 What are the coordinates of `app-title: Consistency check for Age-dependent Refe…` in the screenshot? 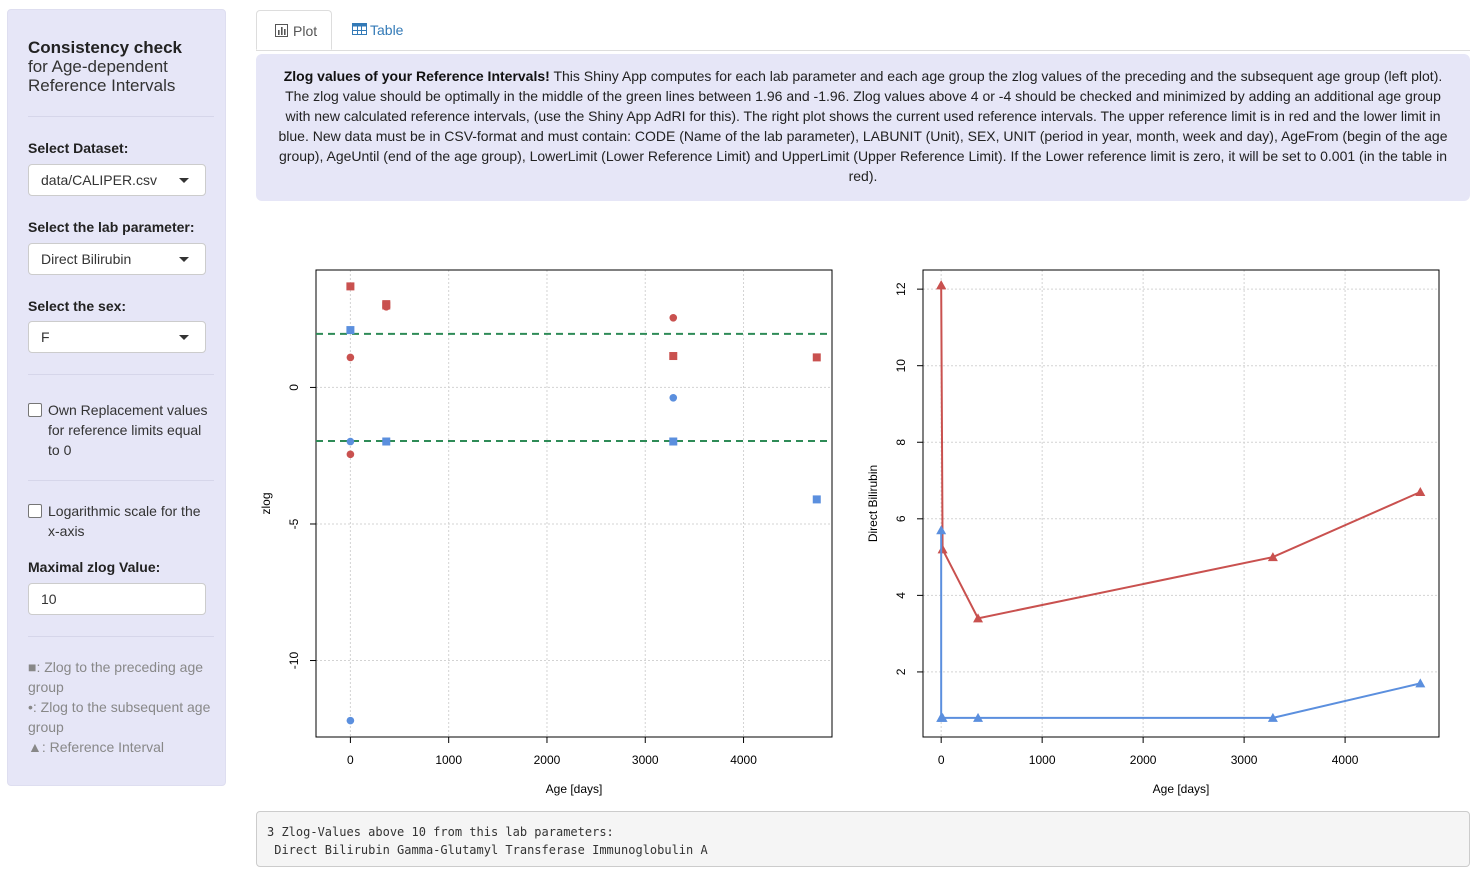 It's located at (105, 66).